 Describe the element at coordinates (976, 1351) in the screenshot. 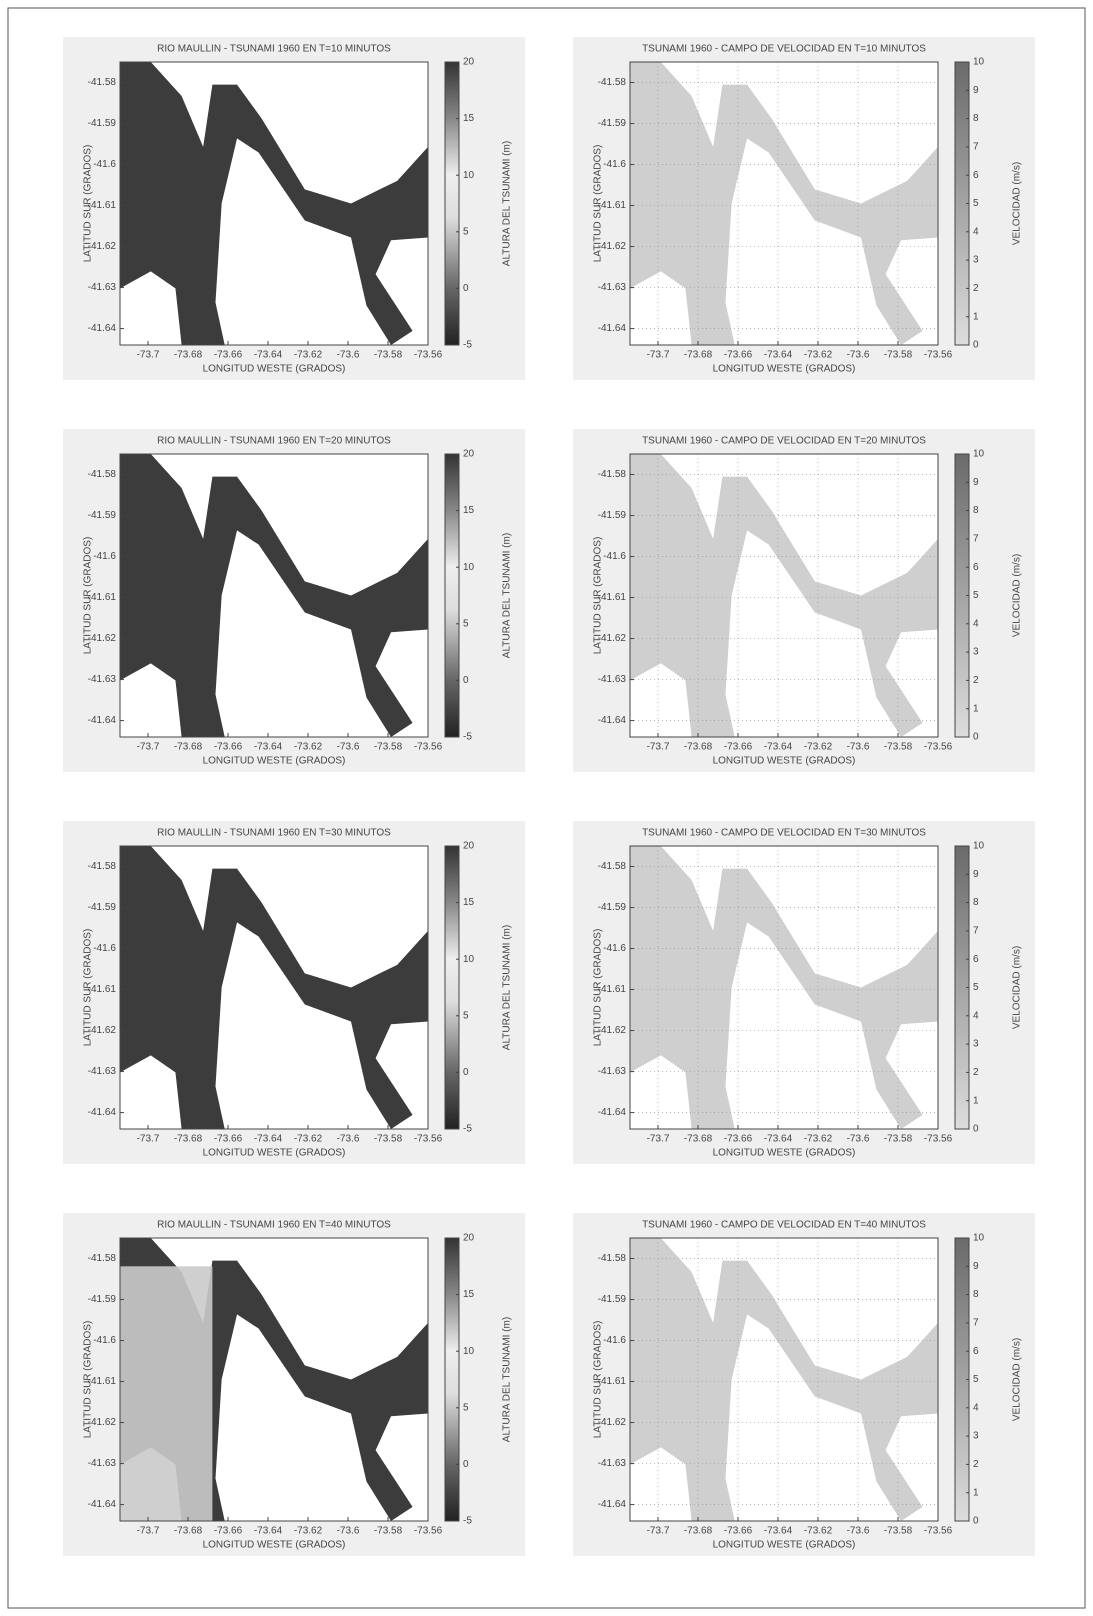

I see `colorbar-tick-label: 6` at that location.